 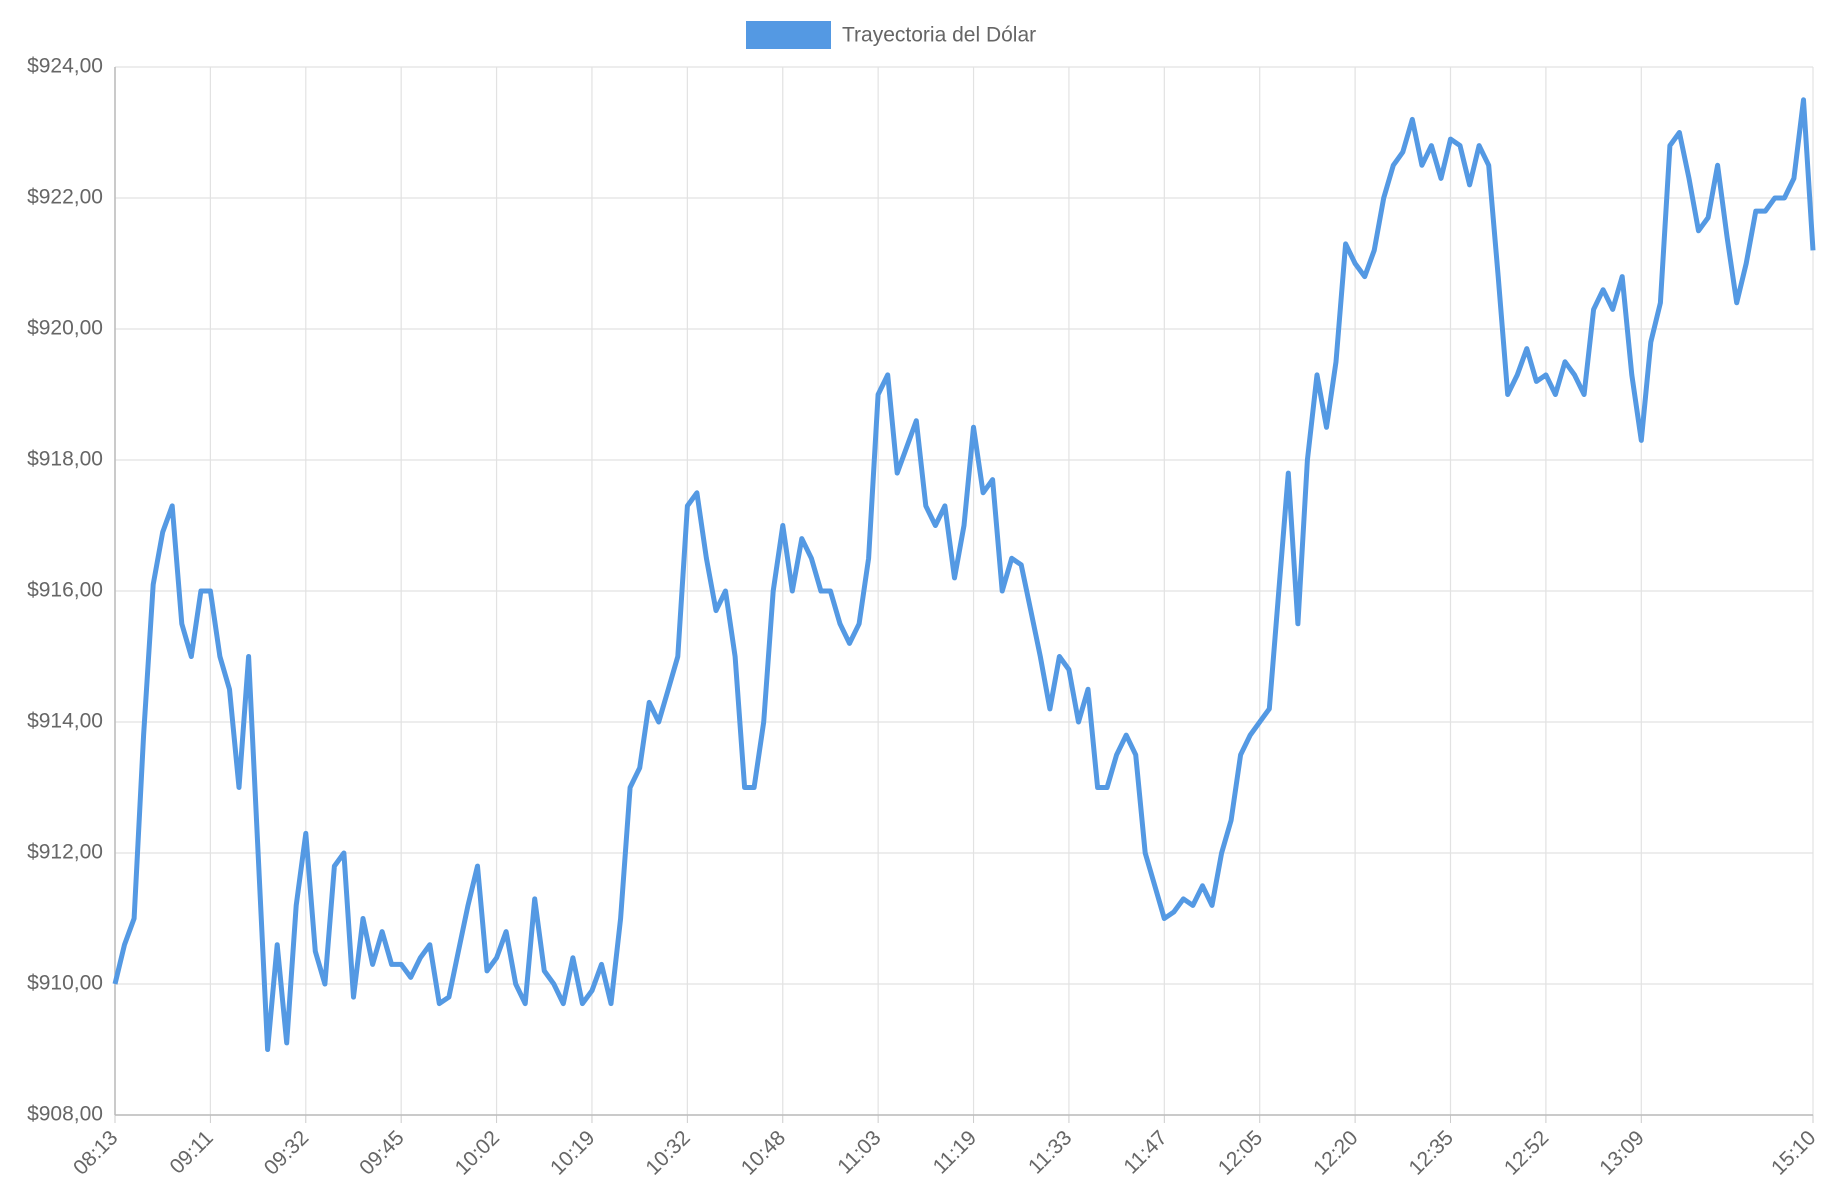 What do you see at coordinates (65, 66) in the screenshot?
I see `y-tick-label: $924,00` at bounding box center [65, 66].